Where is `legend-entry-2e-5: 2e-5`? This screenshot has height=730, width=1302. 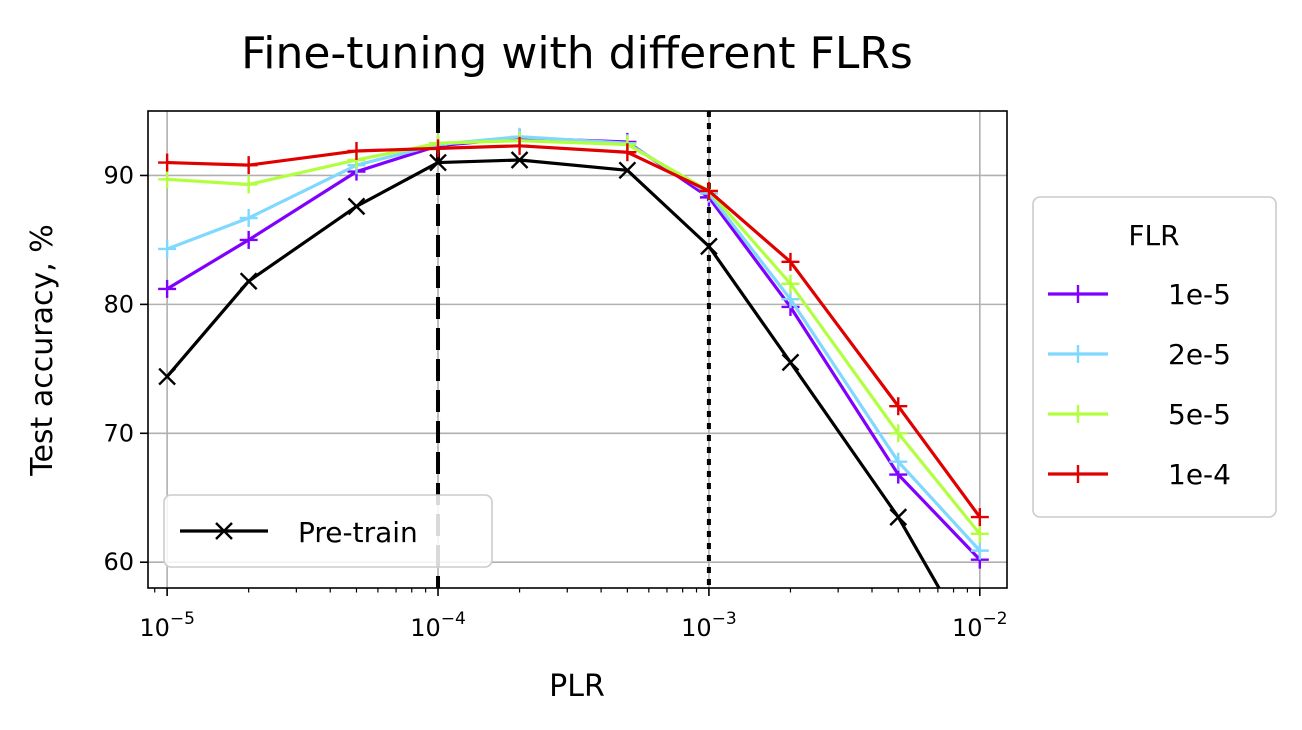 legend-entry-2e-5: 2e-5 is located at coordinates (1139, 354).